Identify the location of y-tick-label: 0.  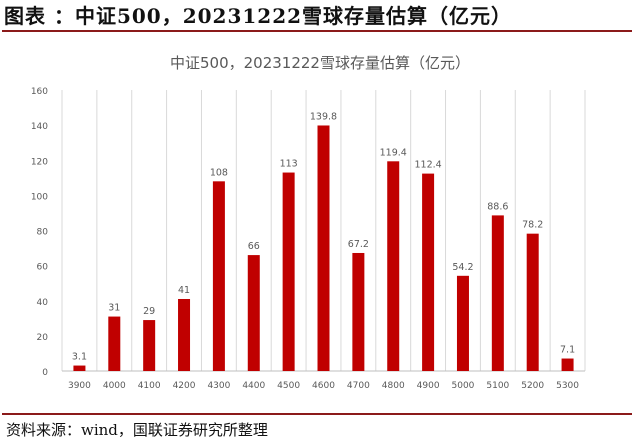
(45, 373).